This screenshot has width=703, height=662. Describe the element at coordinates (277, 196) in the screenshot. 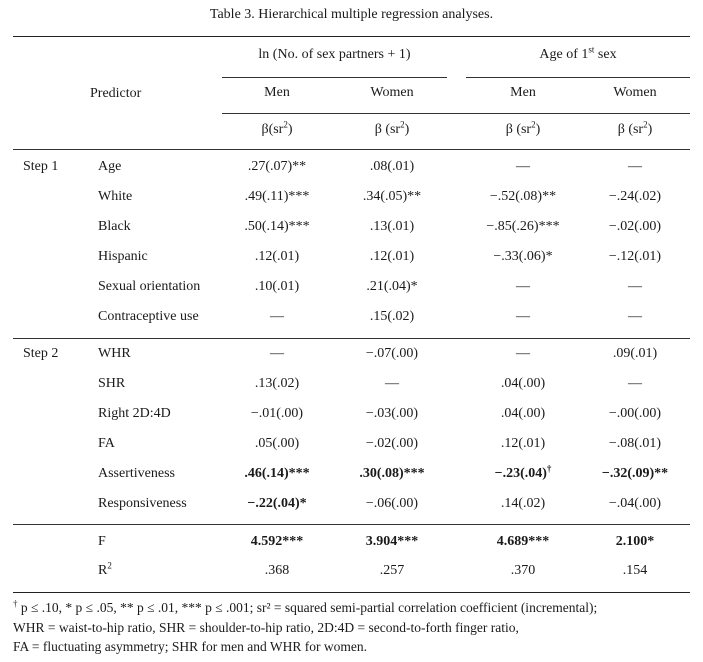

I see `cell-value: .49(.11)***` at that location.